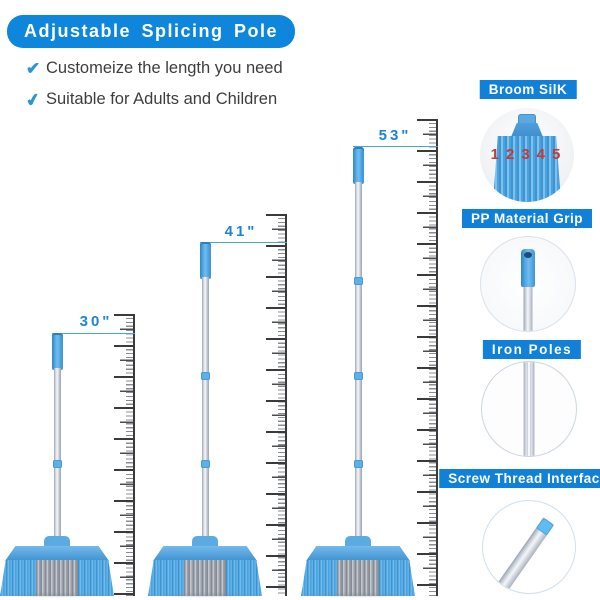 The height and width of the screenshot is (600, 600). I want to click on callout-photo-pp-grip, so click(528, 284).